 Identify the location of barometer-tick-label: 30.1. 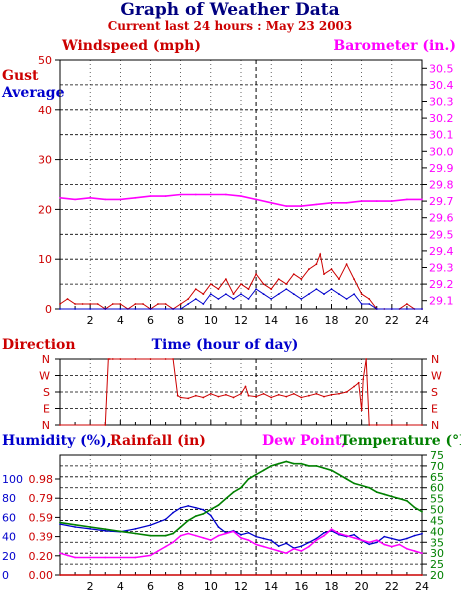
(441, 135).